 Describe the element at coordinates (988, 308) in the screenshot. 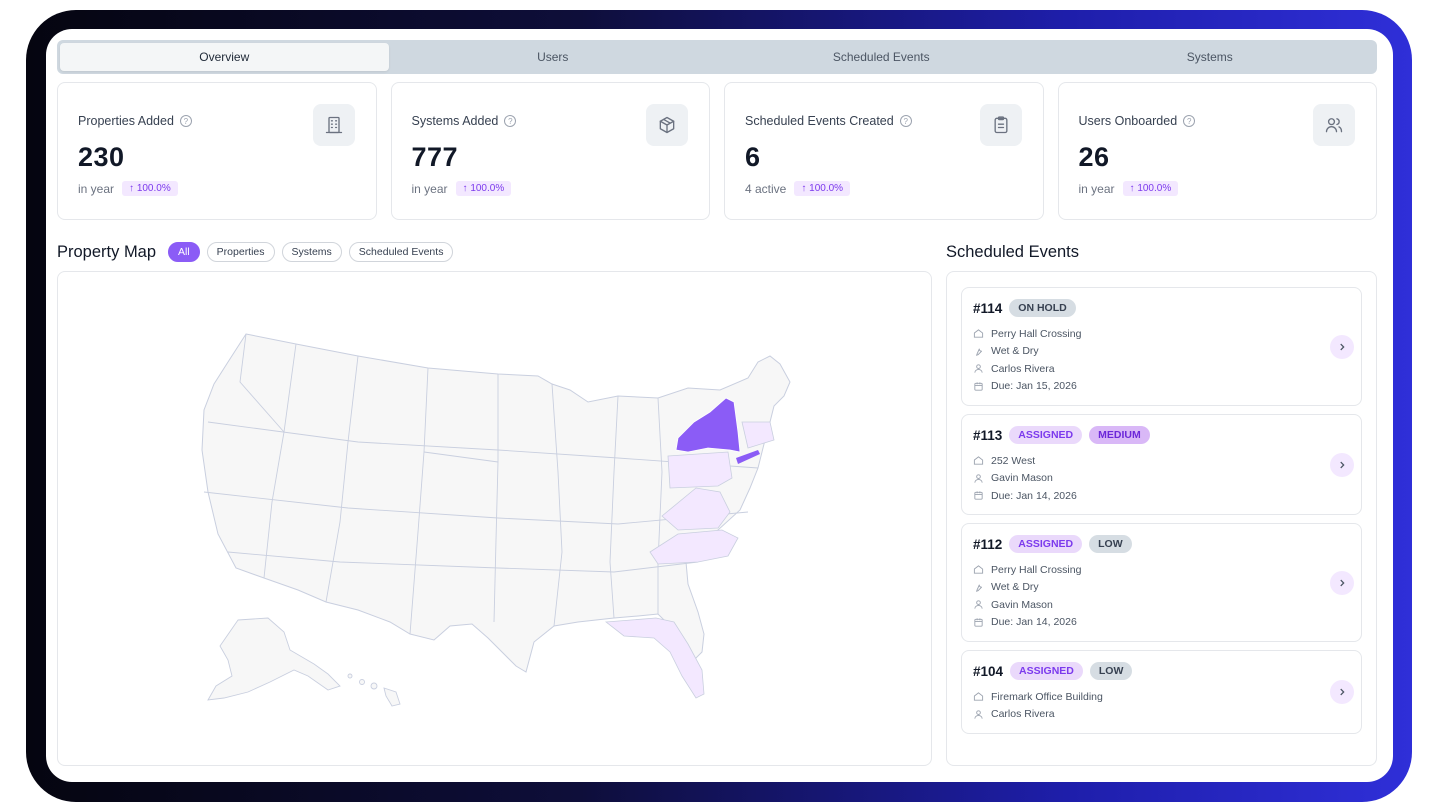

I see `event-id: #114` at that location.